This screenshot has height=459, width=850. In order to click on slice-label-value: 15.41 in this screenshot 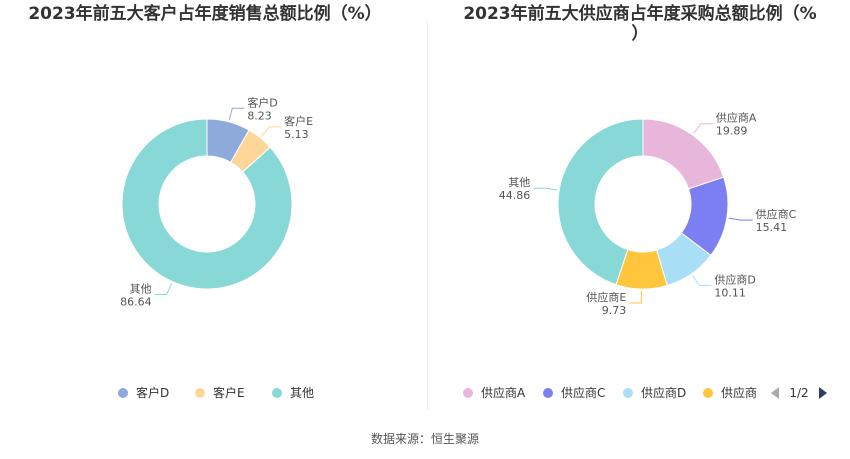, I will do `click(772, 227)`.